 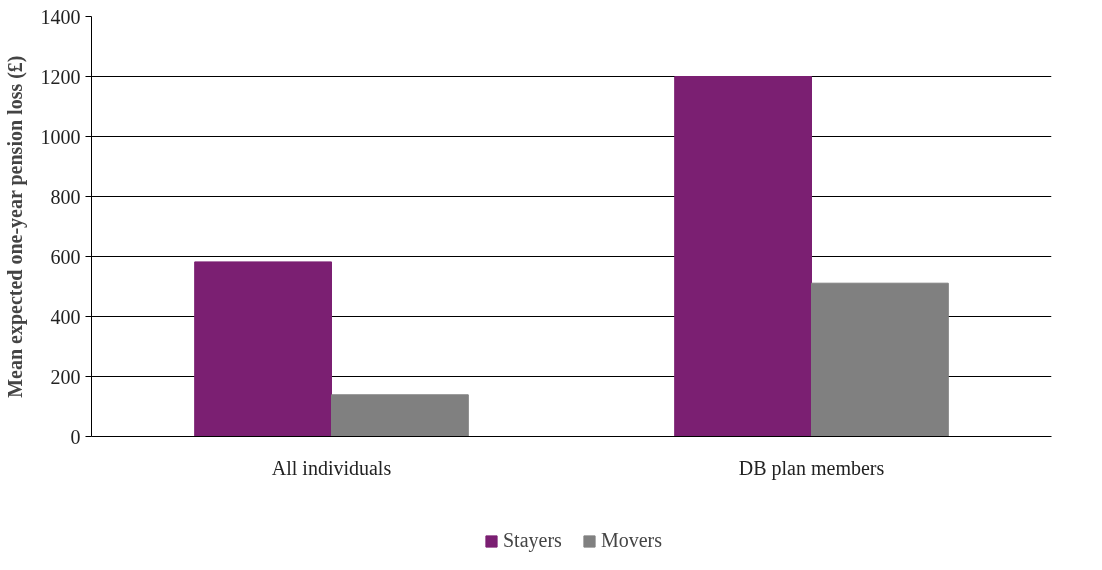 I want to click on legend-label: Movers, so click(x=631, y=540).